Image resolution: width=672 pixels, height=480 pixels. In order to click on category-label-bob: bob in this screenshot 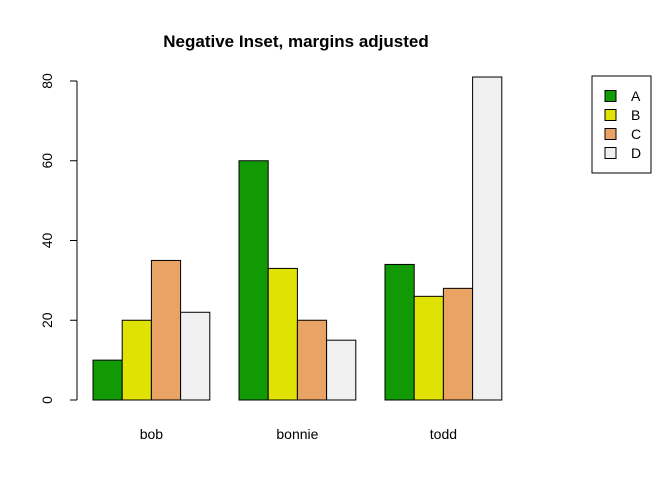, I will do `click(152, 434)`.